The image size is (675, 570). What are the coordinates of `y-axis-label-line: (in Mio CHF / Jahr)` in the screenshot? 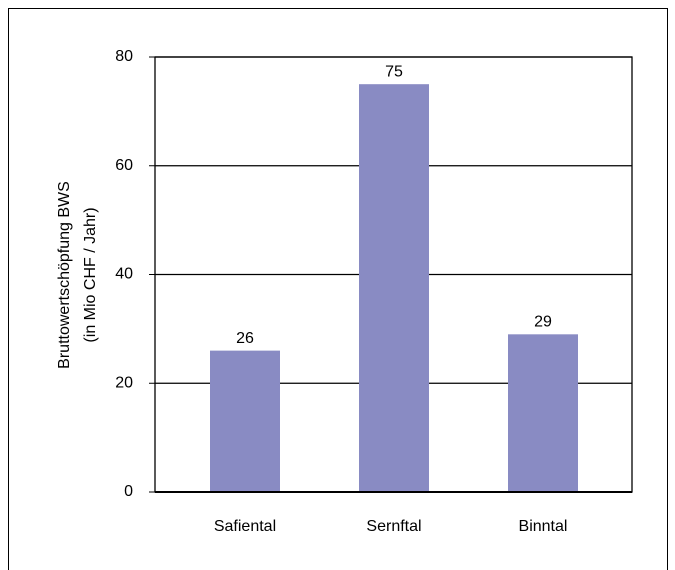 It's located at (90, 274).